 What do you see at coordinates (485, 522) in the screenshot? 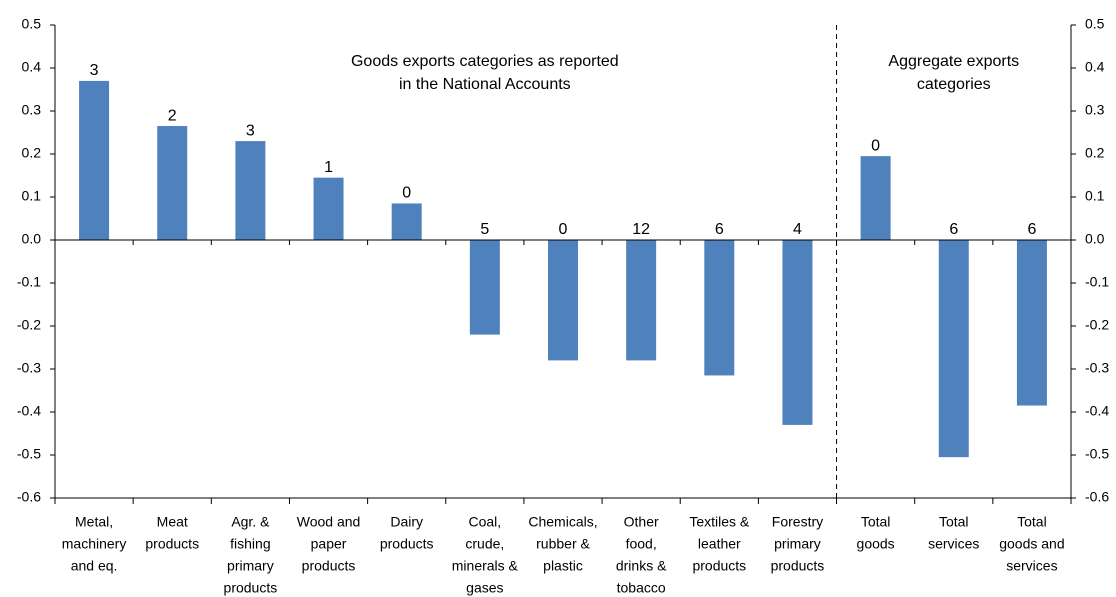
I see `x-tick-label: Coal,` at bounding box center [485, 522].